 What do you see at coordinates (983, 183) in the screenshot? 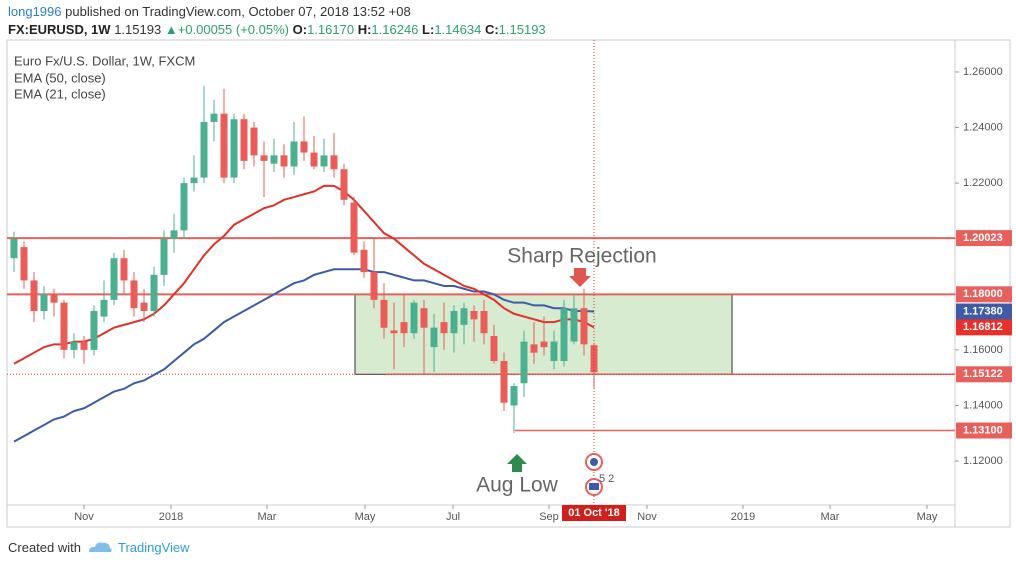
I see `y-tick-label: 1.22000` at bounding box center [983, 183].